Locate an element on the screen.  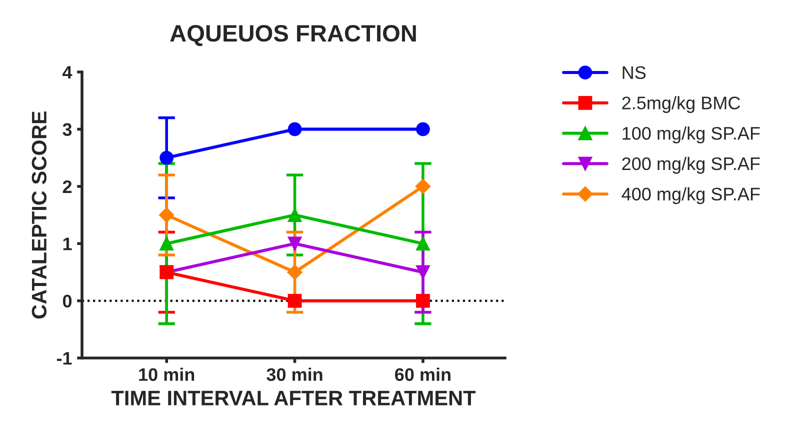
y-tick-label: 3 is located at coordinates (67, 129).